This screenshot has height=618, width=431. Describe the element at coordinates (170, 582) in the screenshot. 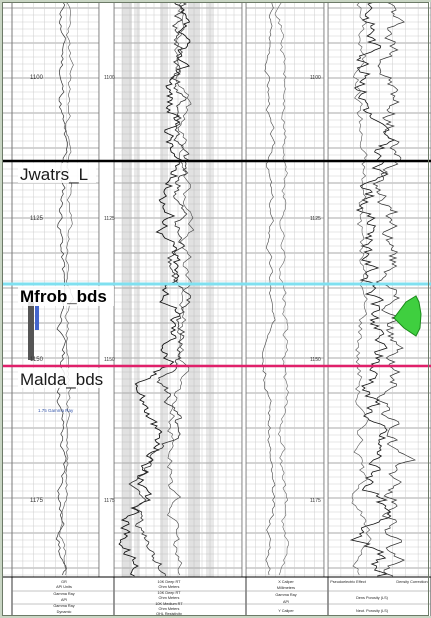

I see `footer-t2-0: 10K Deep RT` at that location.